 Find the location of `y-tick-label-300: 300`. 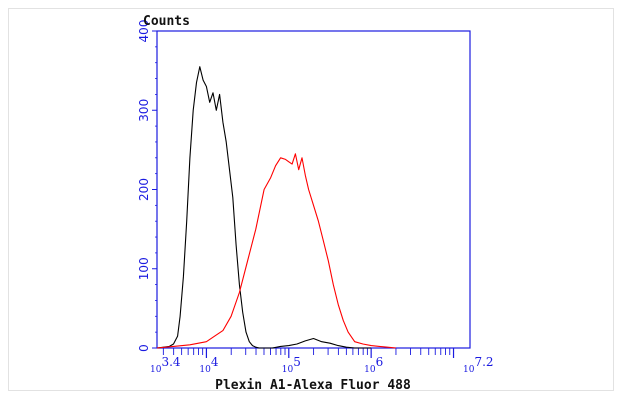

y-tick-label-300: 300 is located at coordinates (144, 110).